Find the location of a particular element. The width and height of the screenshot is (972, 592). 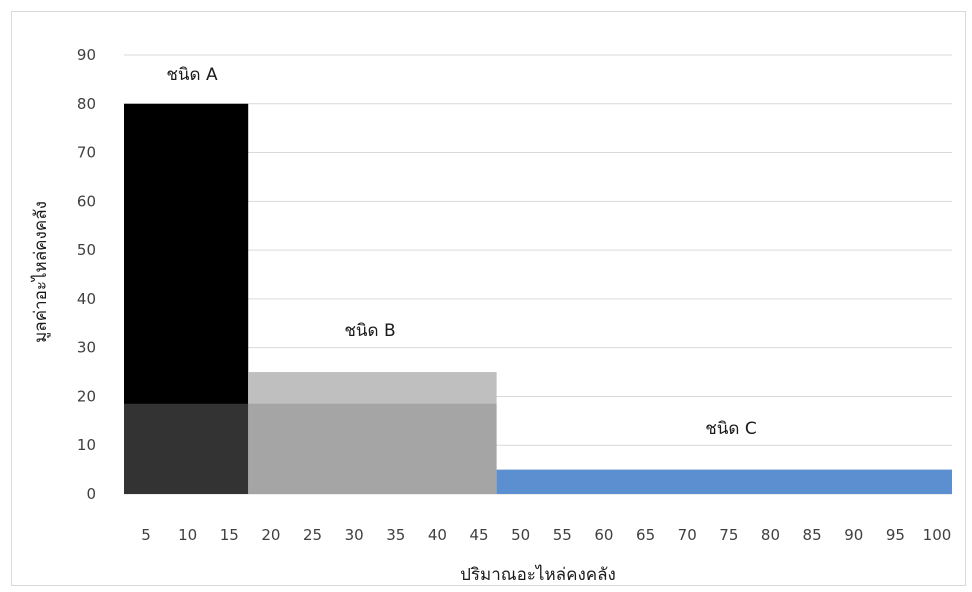

x-tick-label: 90 is located at coordinates (853, 535).